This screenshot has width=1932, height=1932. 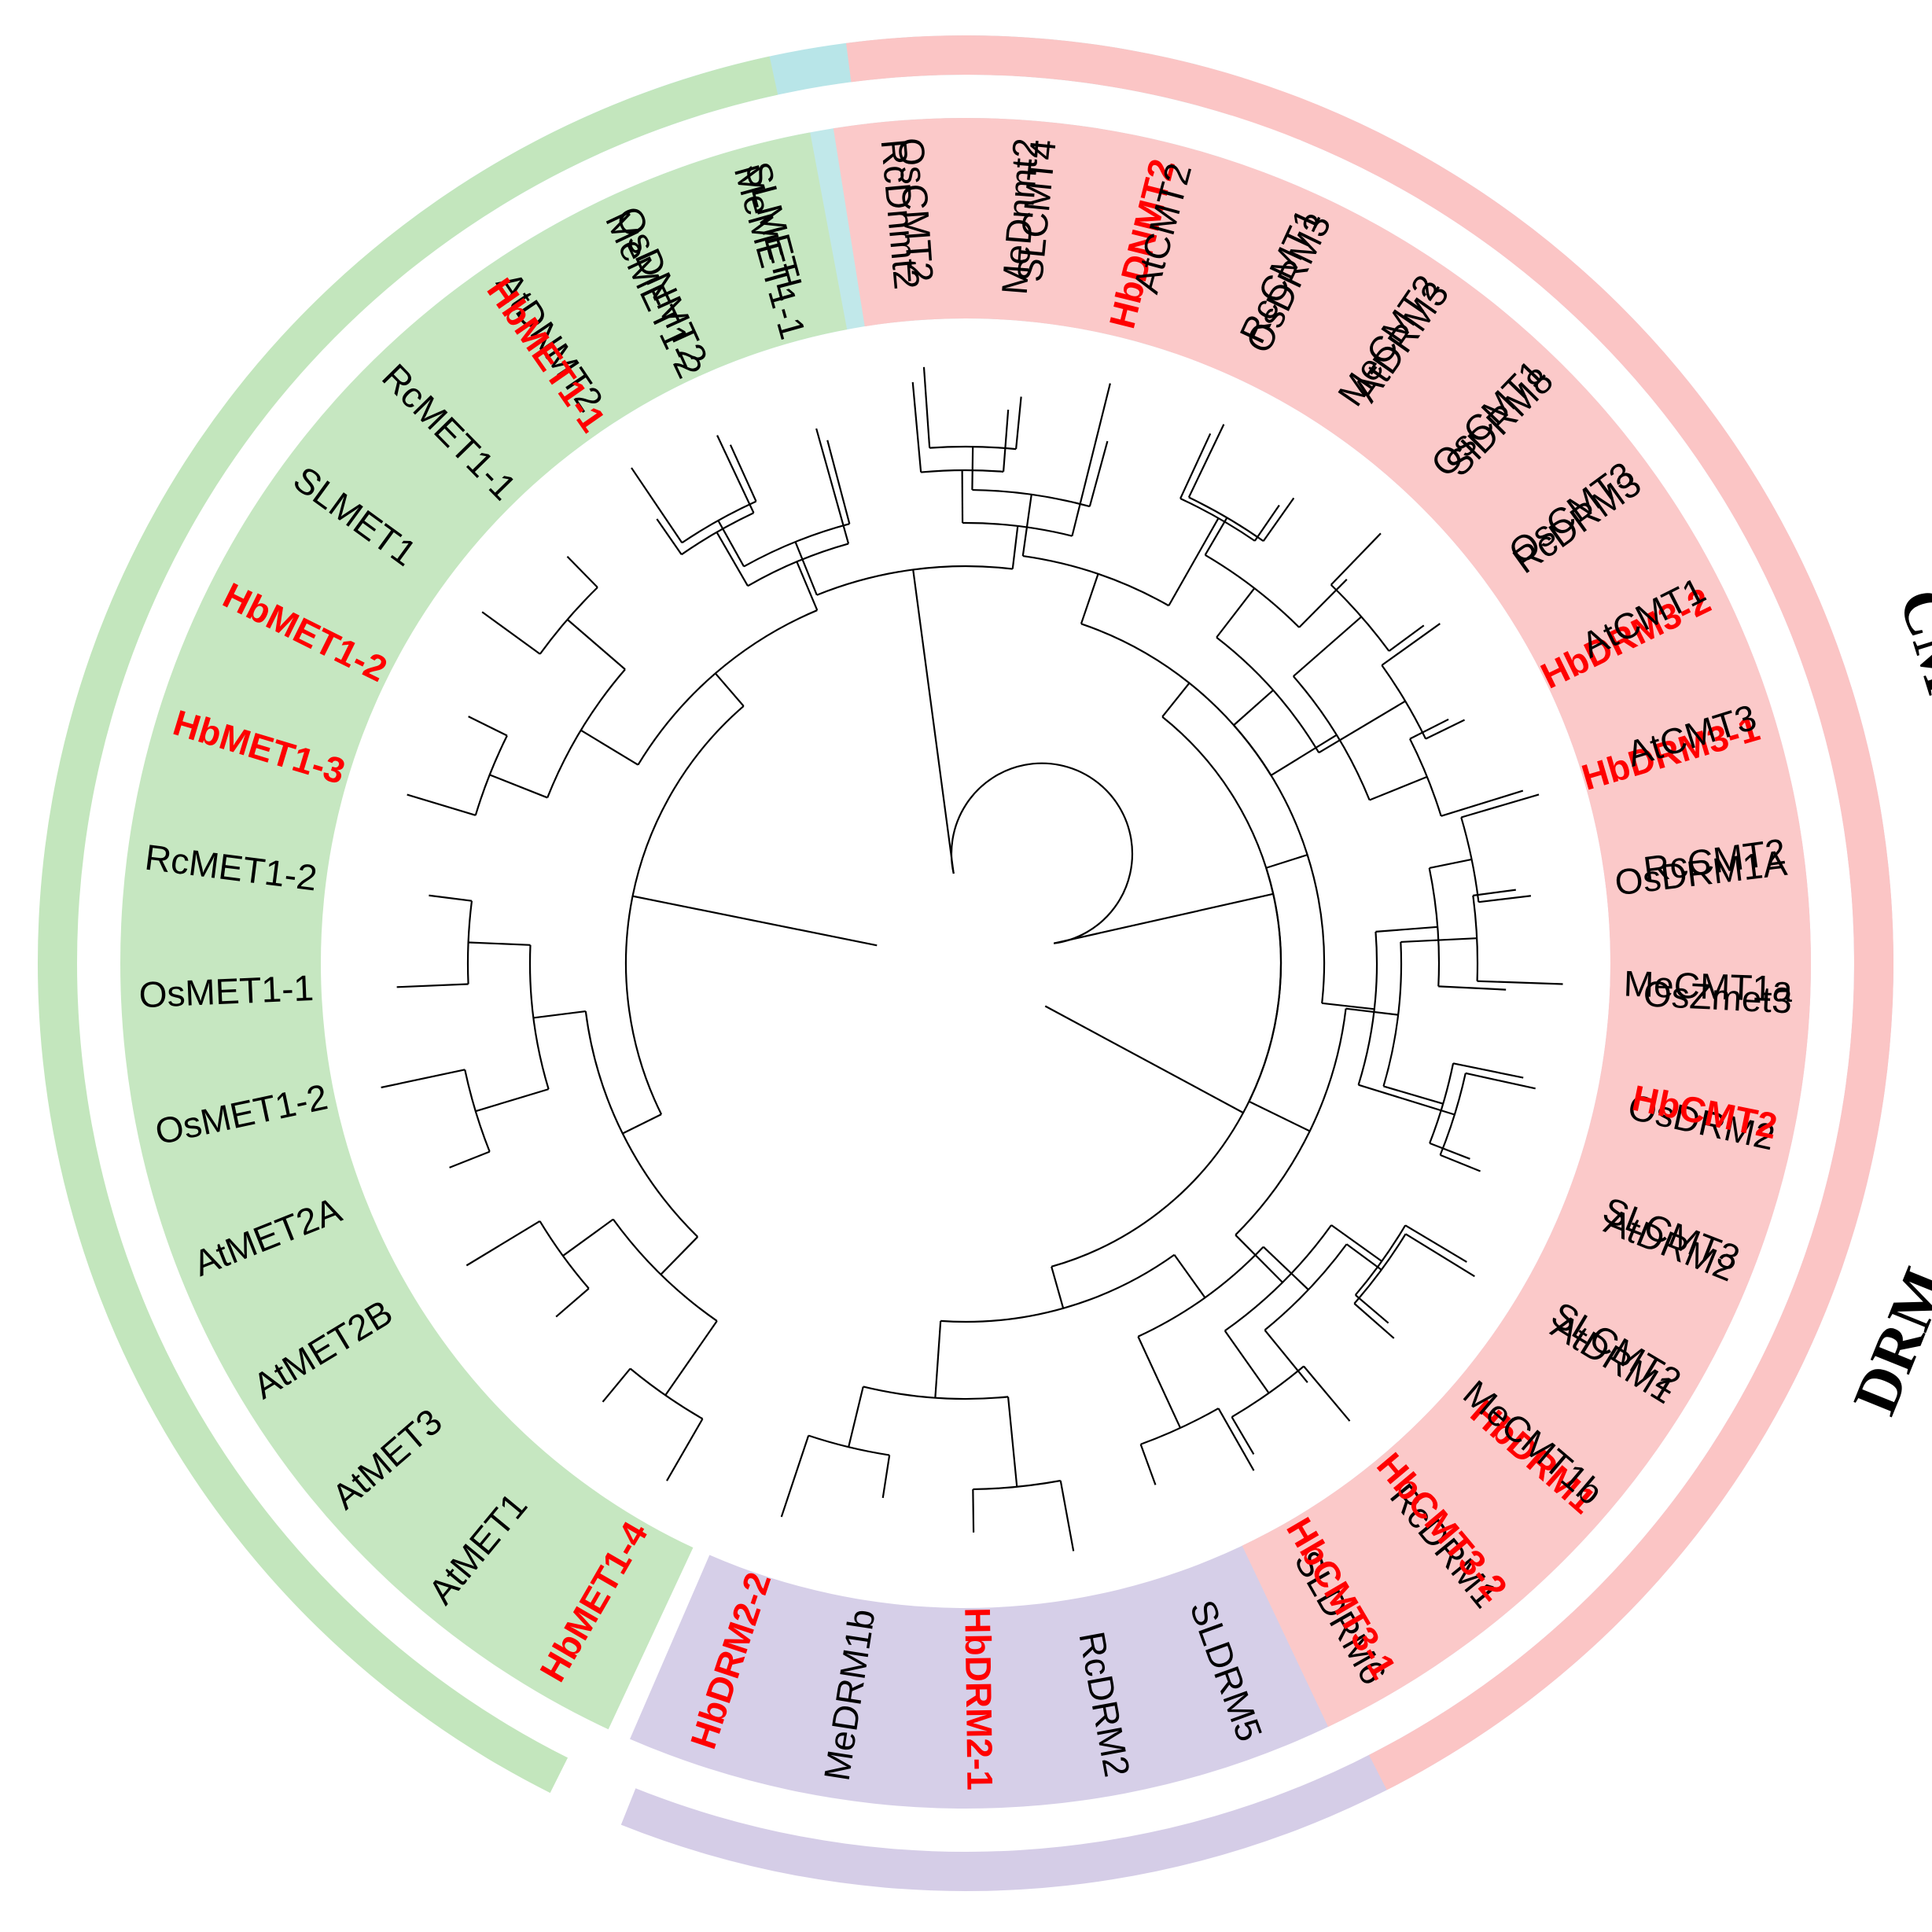 I want to click on leaf-label: OsMET1-1, so click(x=227, y=991).